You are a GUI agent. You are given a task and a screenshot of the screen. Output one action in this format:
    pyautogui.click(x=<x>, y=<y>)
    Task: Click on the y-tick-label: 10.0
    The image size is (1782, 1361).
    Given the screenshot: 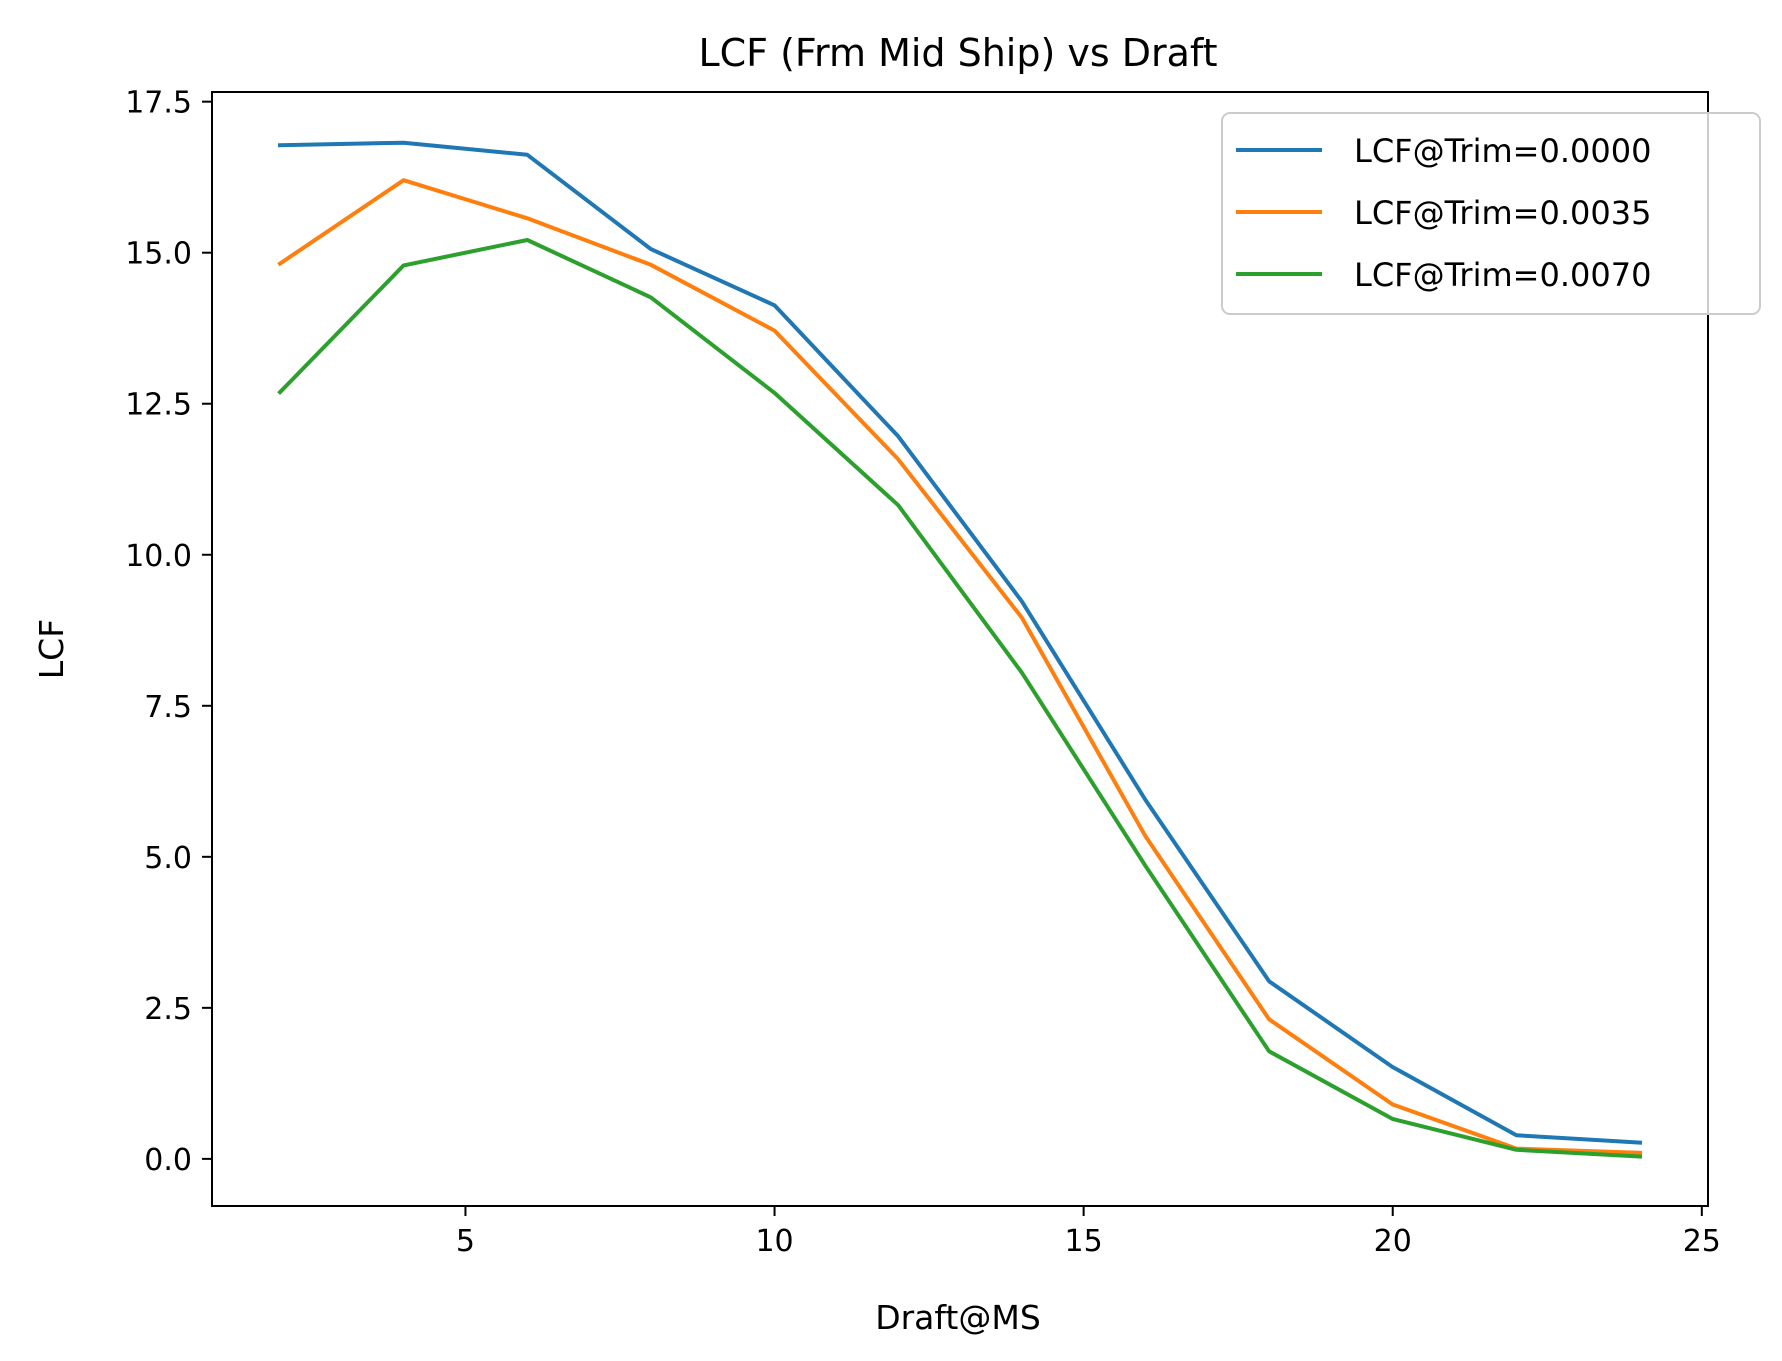 What is the action you would take?
    pyautogui.click(x=158, y=556)
    